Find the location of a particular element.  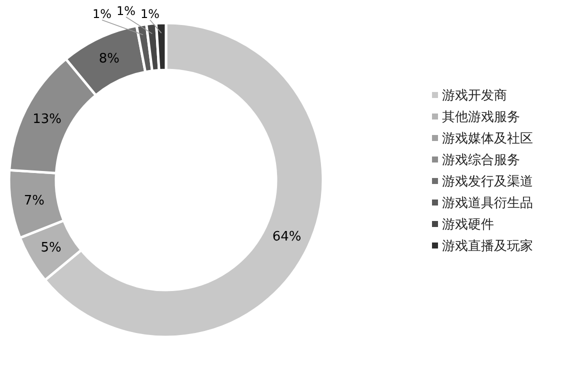

data-label: 64% is located at coordinates (287, 236).